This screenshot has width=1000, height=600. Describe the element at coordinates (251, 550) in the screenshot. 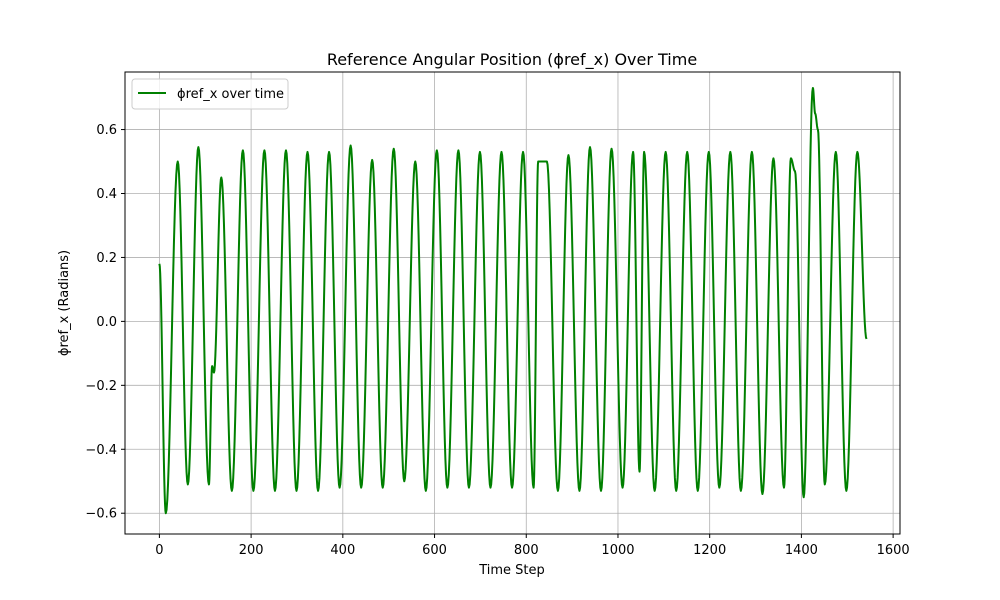

I see `x-tick-label: 200` at that location.